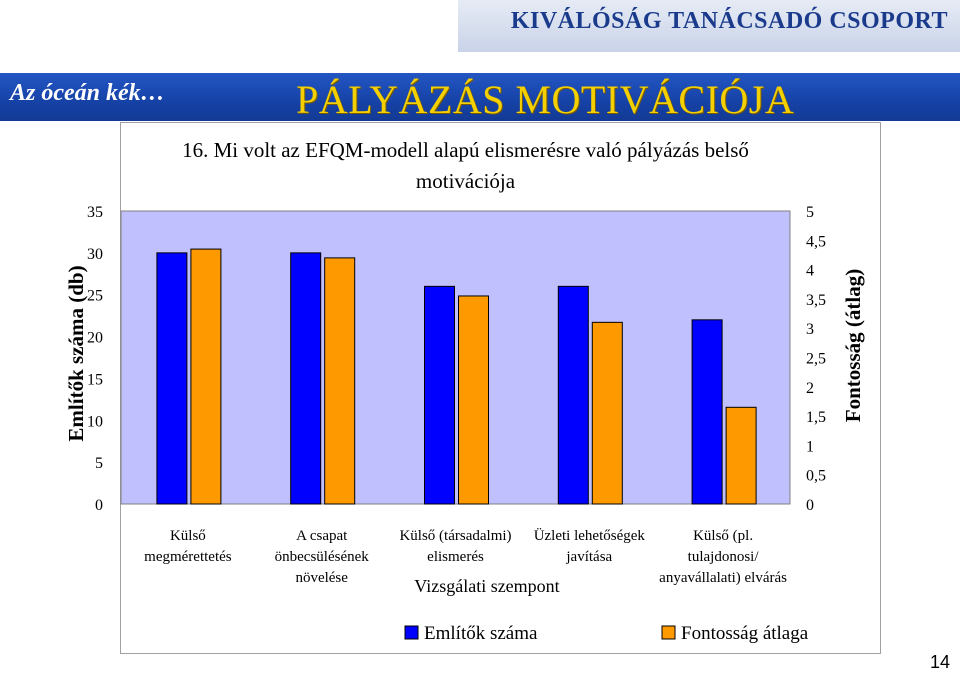 The height and width of the screenshot is (679, 960). What do you see at coordinates (95, 254) in the screenshot?
I see `y-tick-label: 30` at bounding box center [95, 254].